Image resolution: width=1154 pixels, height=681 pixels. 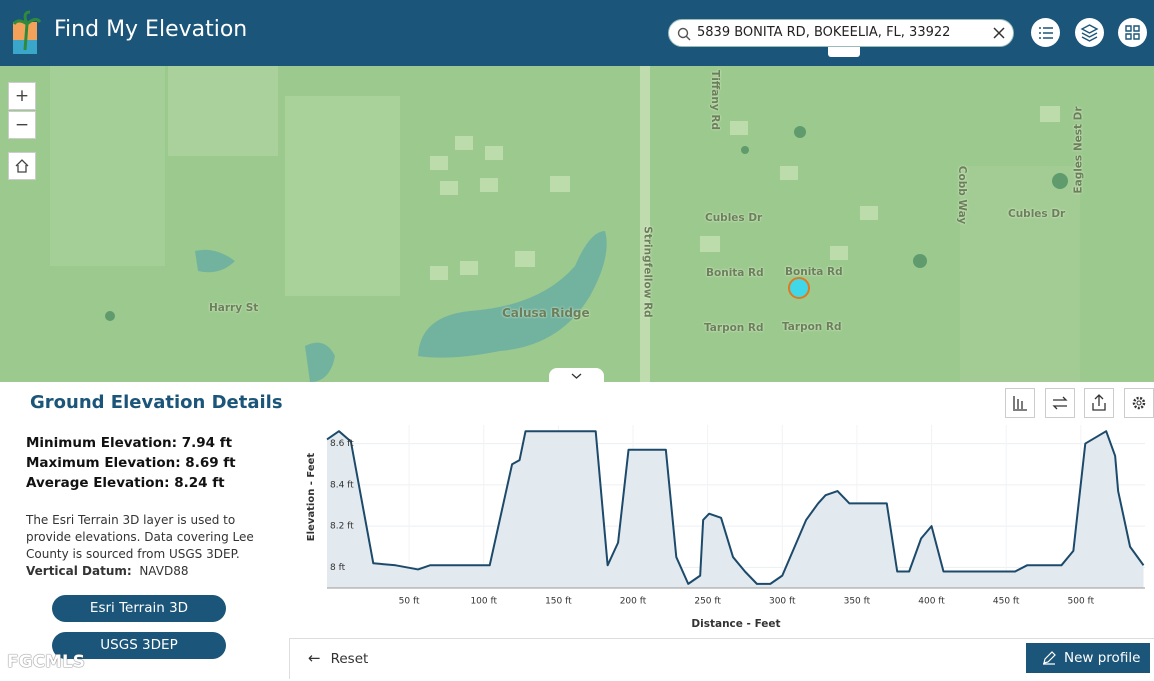 What do you see at coordinates (22, 166) in the screenshot?
I see `home-button` at bounding box center [22, 166].